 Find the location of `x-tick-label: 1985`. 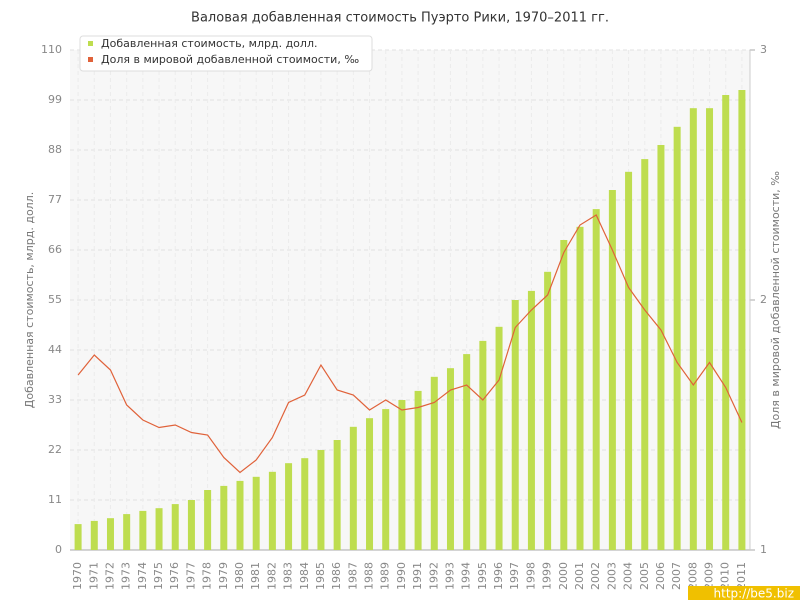

x-tick-label: 1985 is located at coordinates (320, 576).